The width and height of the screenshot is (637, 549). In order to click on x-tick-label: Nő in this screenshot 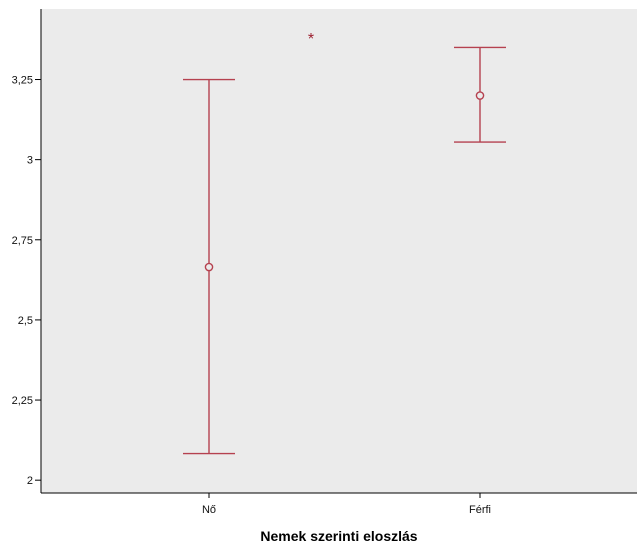, I will do `click(209, 510)`.